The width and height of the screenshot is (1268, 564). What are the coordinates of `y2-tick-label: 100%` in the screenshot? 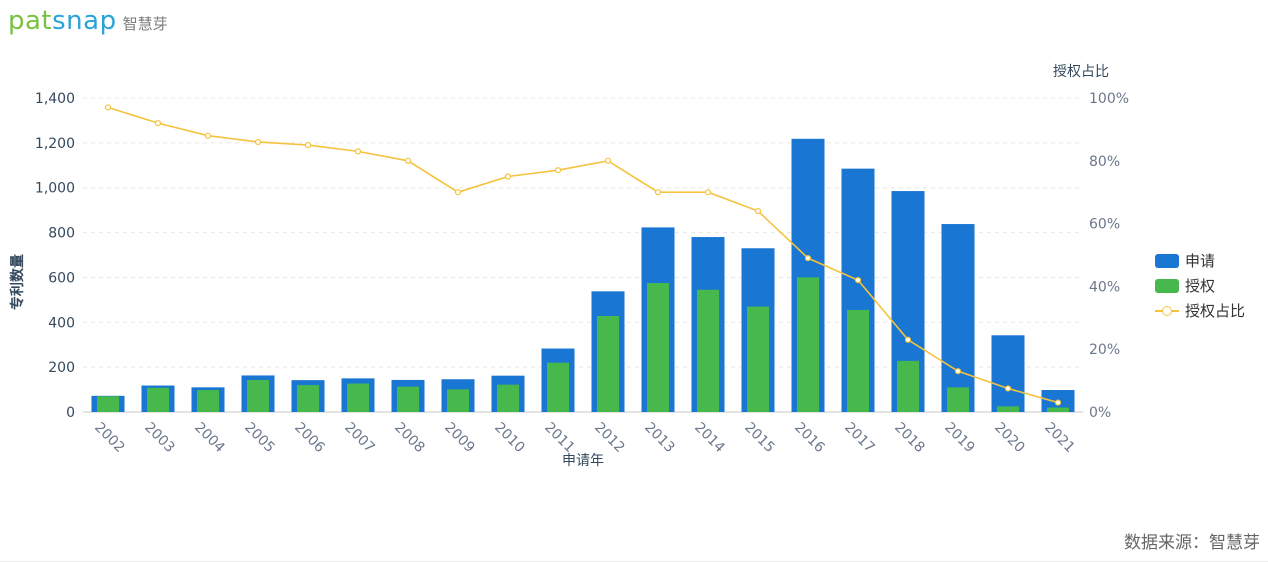 It's located at (1109, 99).